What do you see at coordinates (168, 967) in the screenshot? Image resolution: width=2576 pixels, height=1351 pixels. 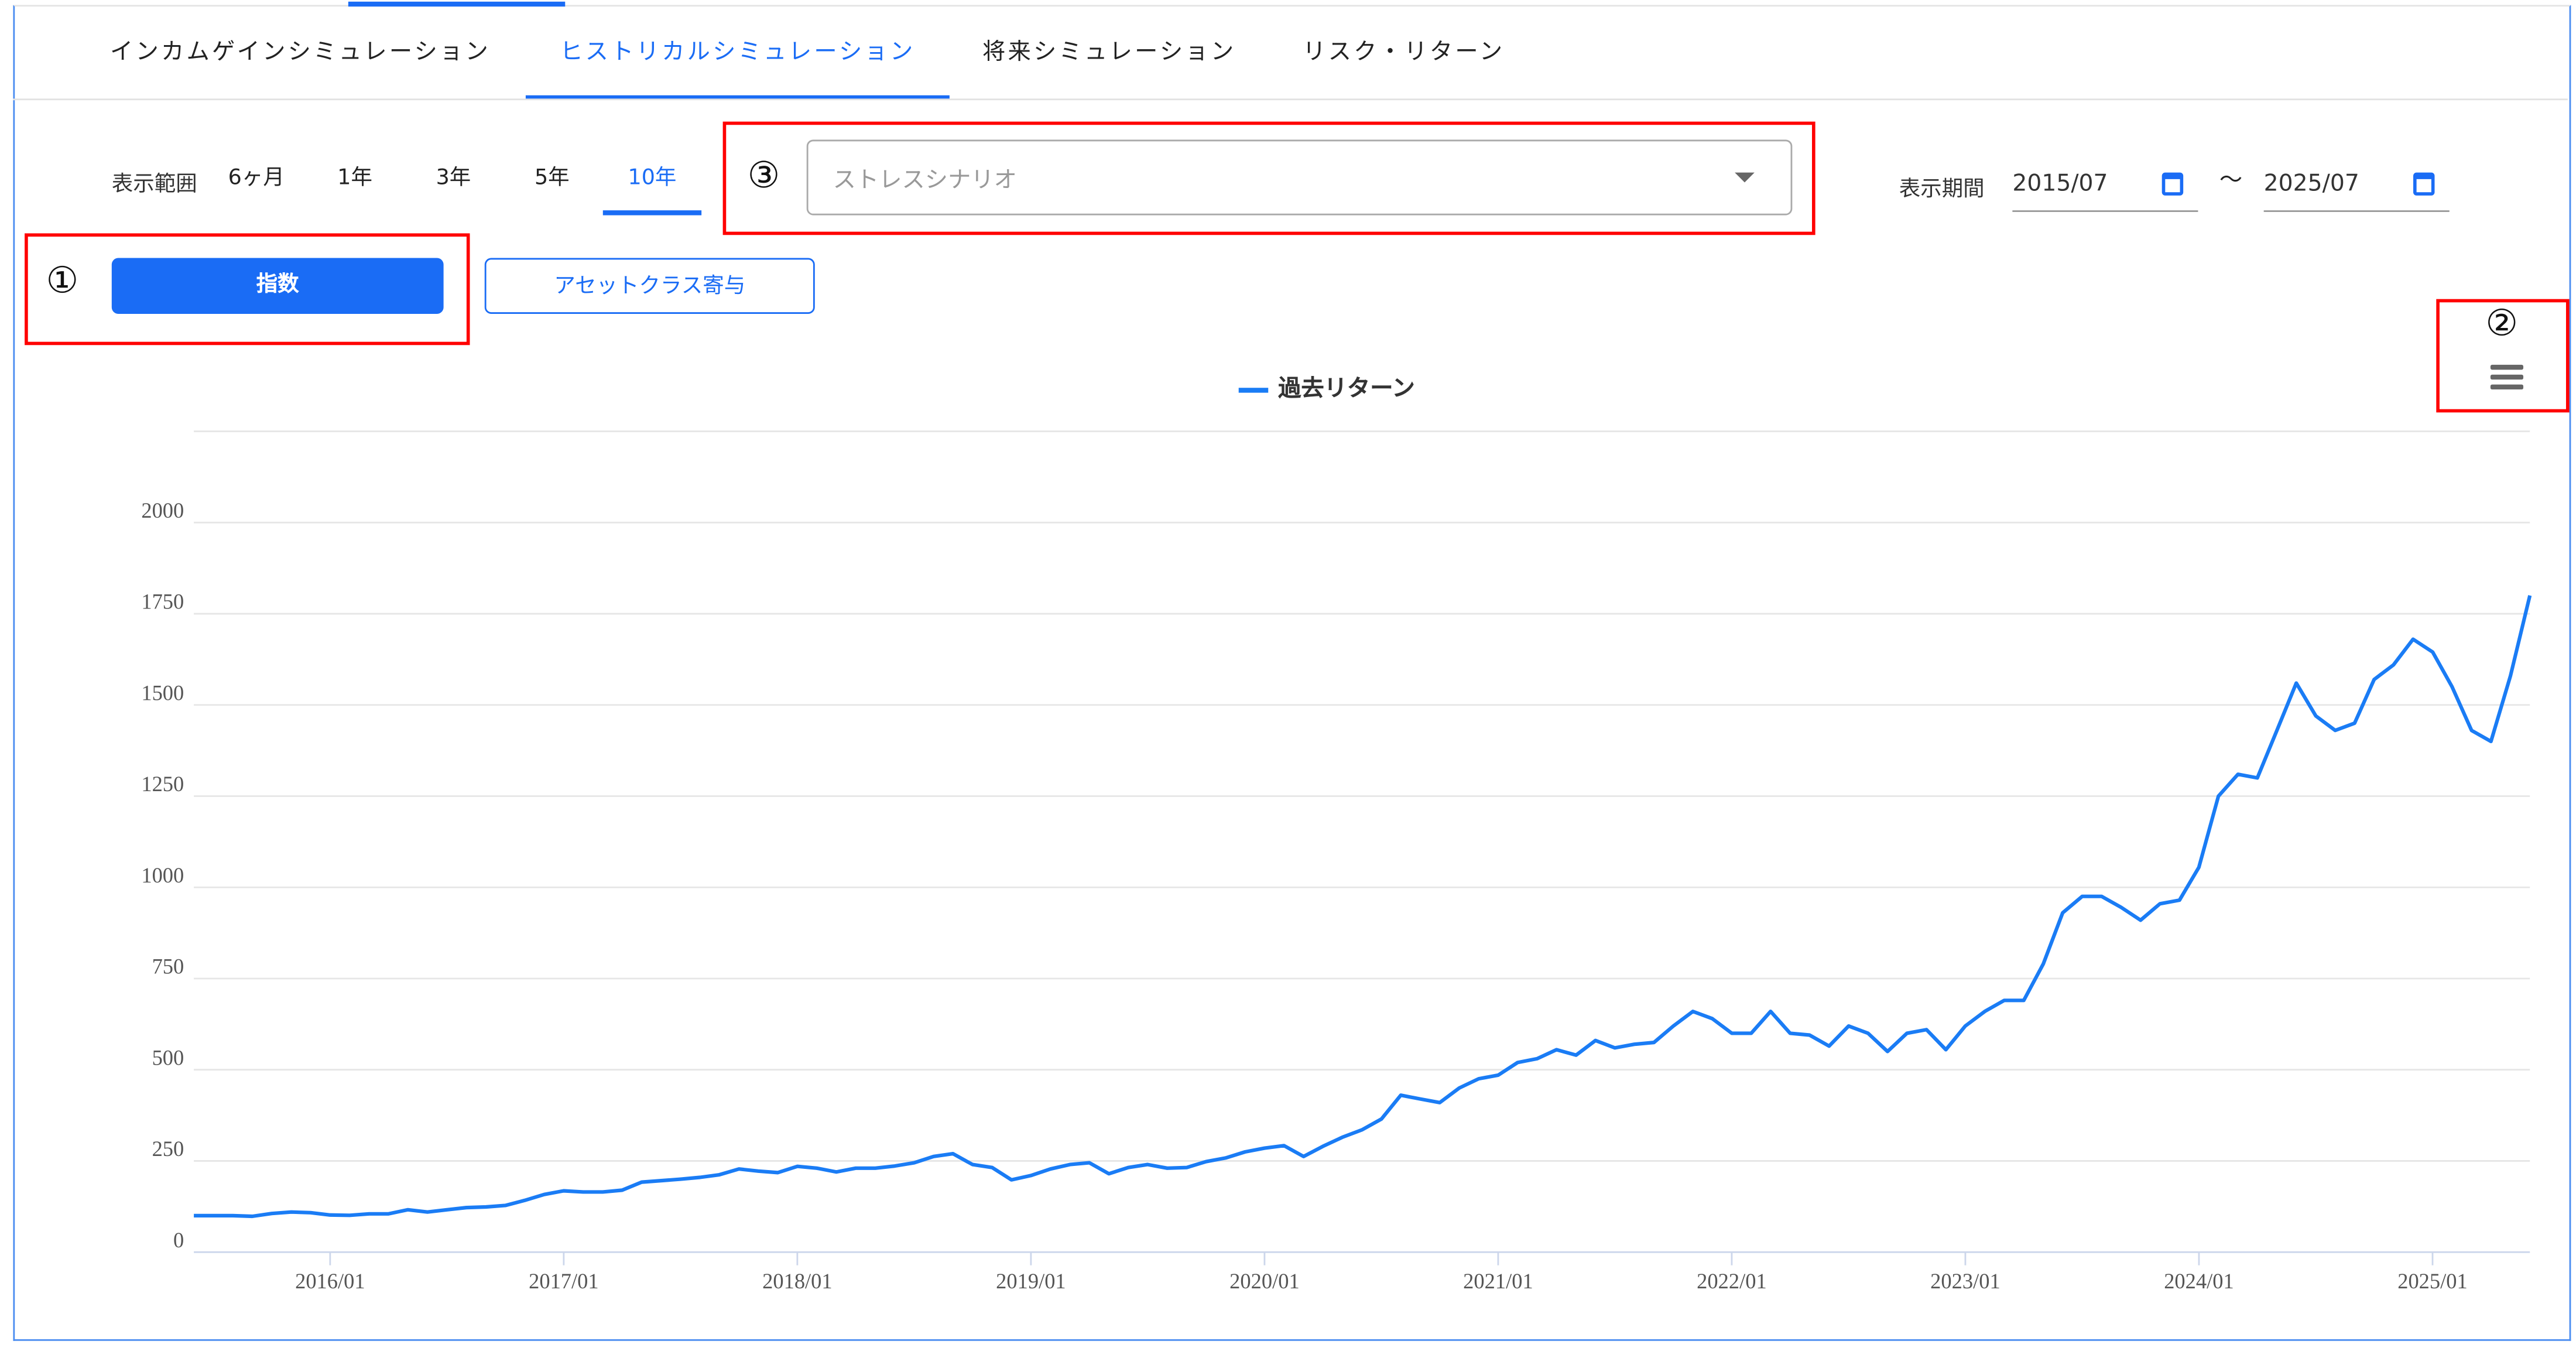 I see `y-tick-label: 750` at bounding box center [168, 967].